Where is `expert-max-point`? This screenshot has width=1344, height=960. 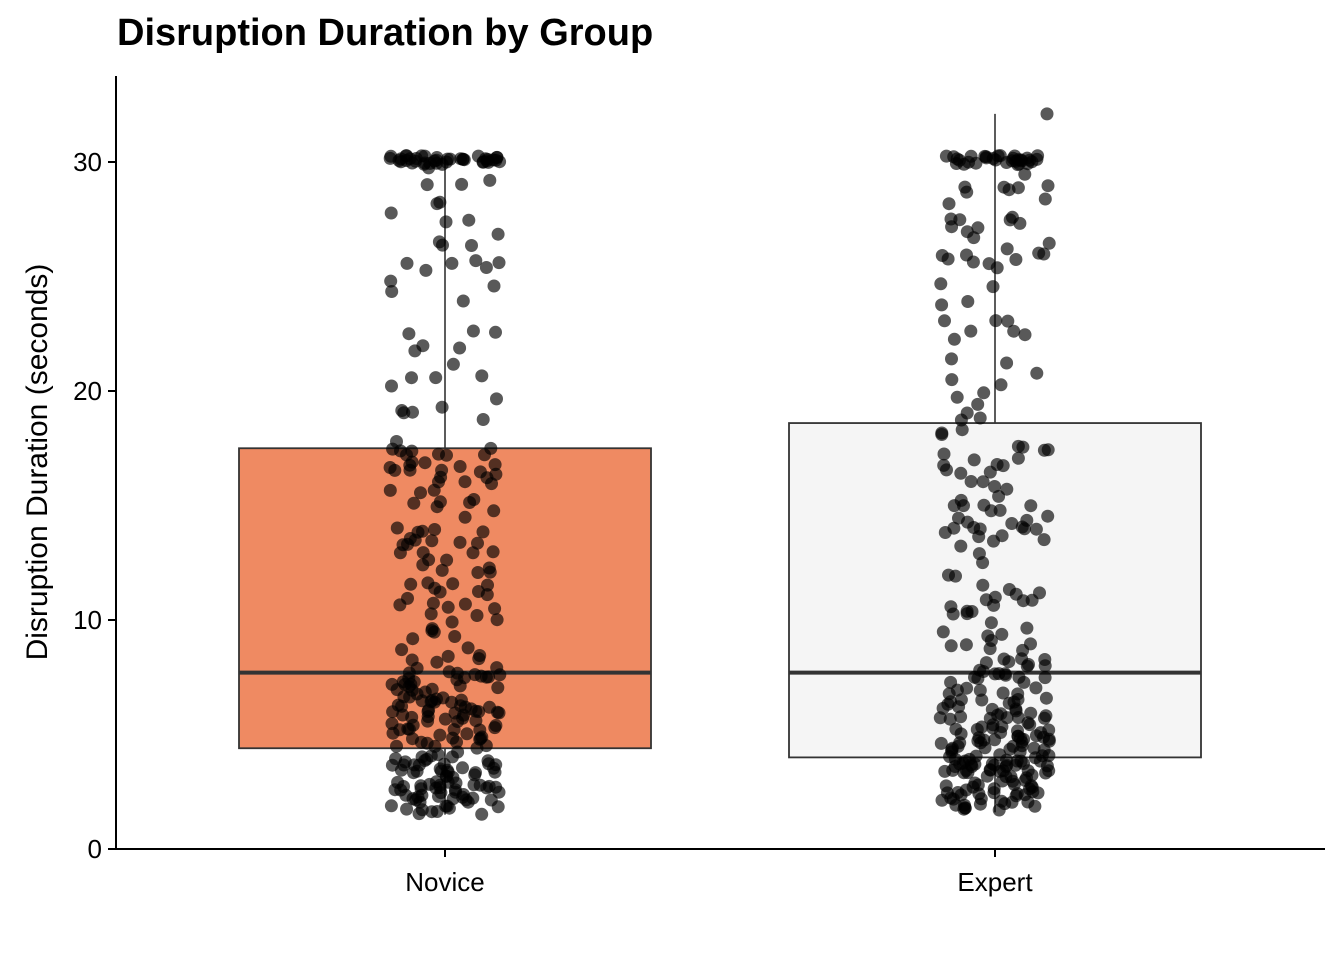
expert-max-point is located at coordinates (1047, 114).